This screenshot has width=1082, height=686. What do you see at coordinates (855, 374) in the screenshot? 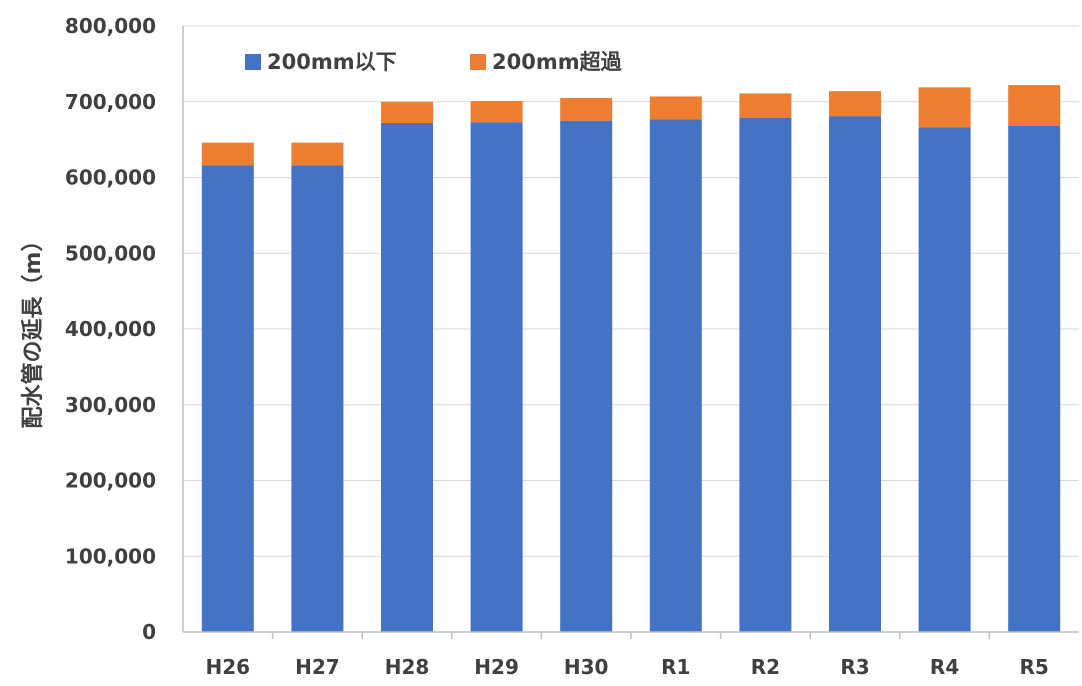
I see `bar-le200-R3` at bounding box center [855, 374].